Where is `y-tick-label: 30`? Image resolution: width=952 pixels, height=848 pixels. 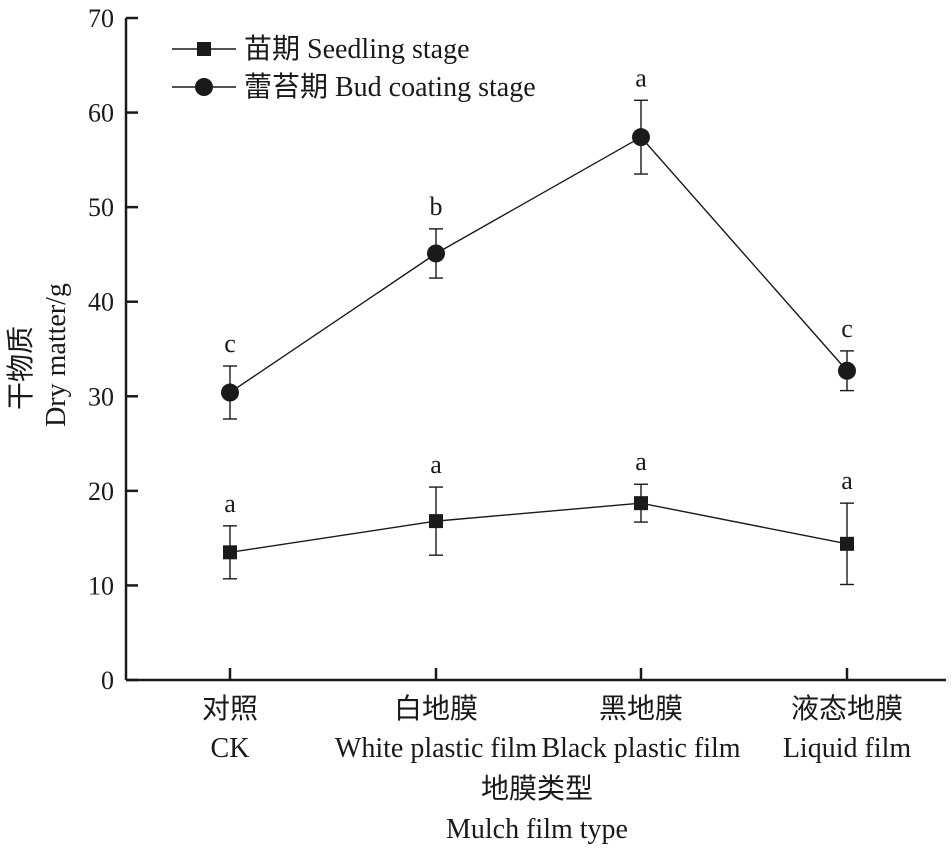
y-tick-label: 30 is located at coordinates (101, 396).